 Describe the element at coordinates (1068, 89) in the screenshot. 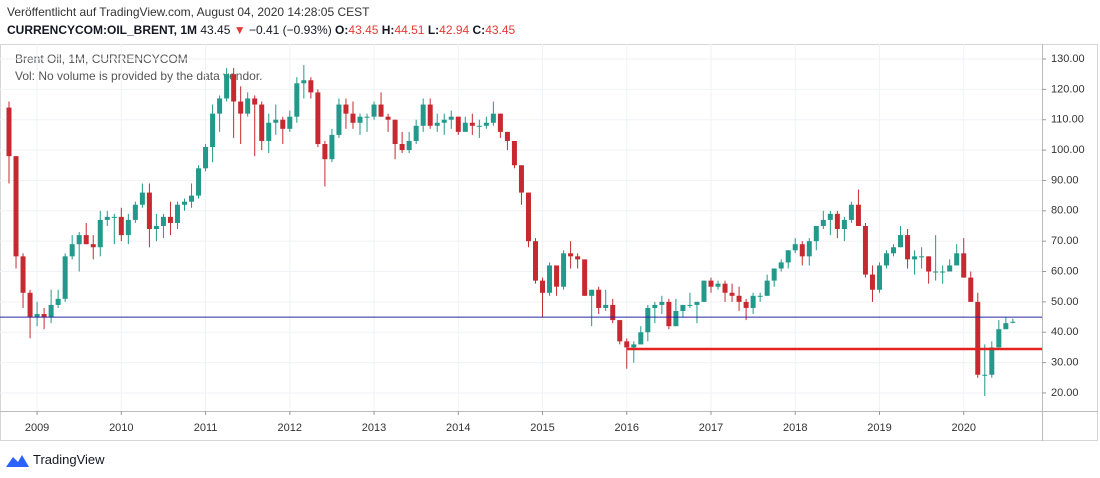

I see `y-tick-label: 120.00` at that location.